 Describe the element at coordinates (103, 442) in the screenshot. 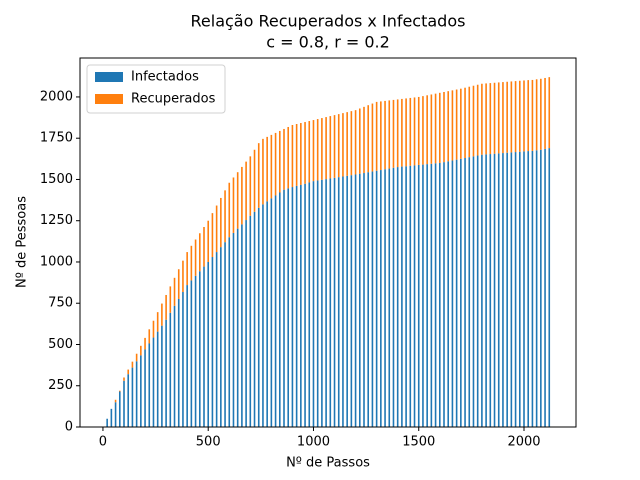

I see `x-tick-label: 0` at that location.